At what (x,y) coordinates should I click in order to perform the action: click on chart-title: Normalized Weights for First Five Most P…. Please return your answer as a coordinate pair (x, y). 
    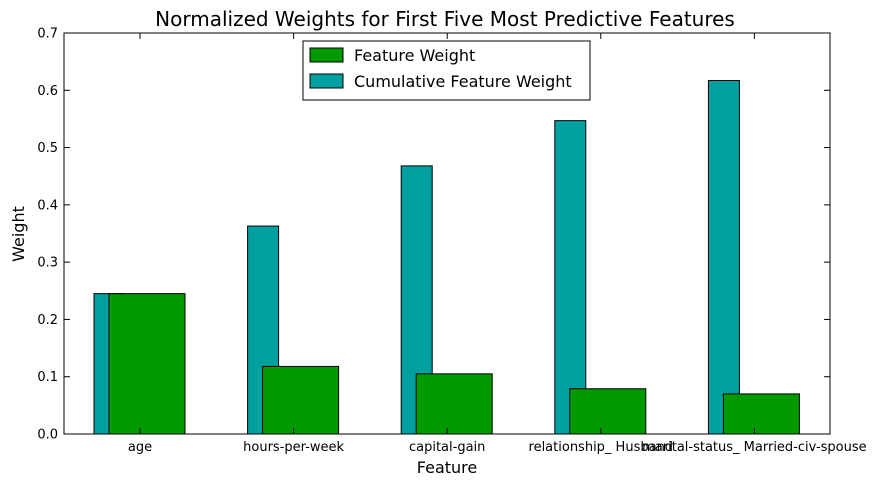
    Looking at the image, I should click on (445, 19).